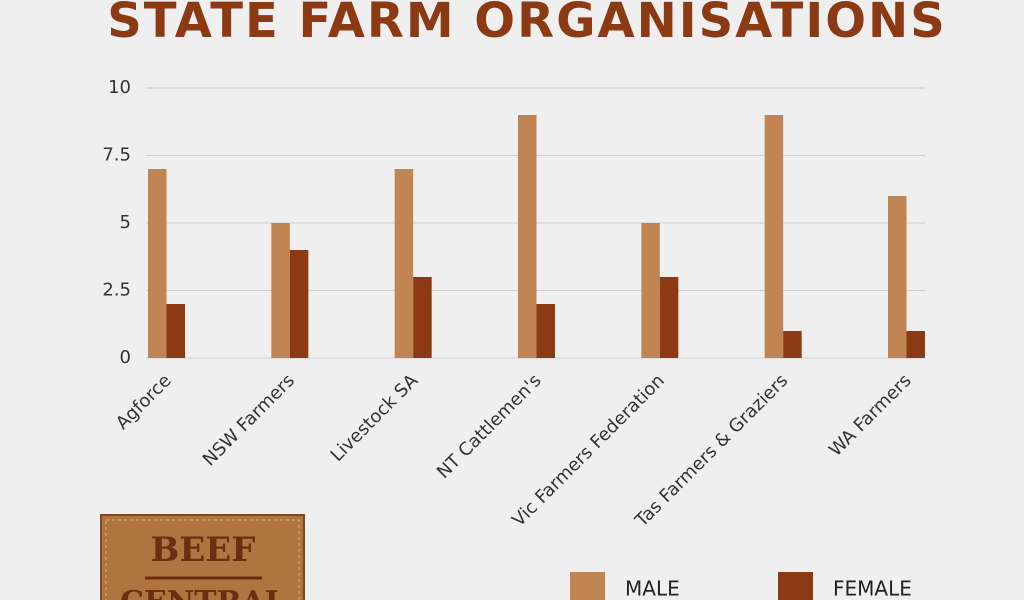 Image resolution: width=1024 pixels, height=600 pixels. Describe the element at coordinates (116, 290) in the screenshot. I see `y-tick-label: 2.5` at that location.